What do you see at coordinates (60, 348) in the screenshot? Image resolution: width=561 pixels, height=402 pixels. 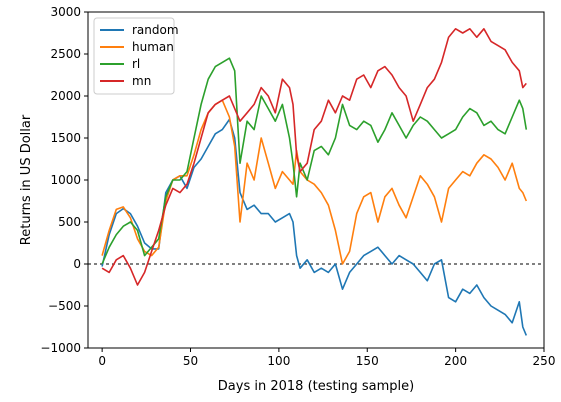 I see `y-tick-label: −1000` at bounding box center [60, 348].